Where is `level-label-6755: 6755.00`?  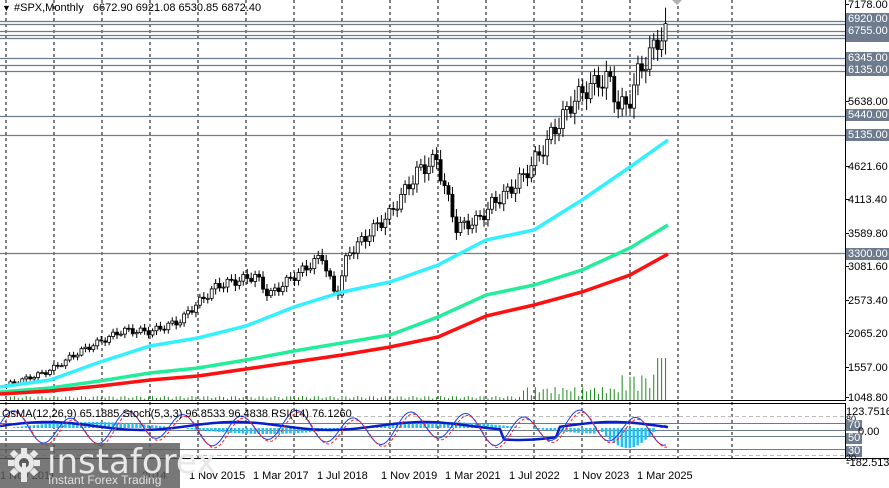 level-label-6755: 6755.00 is located at coordinates (867, 31).